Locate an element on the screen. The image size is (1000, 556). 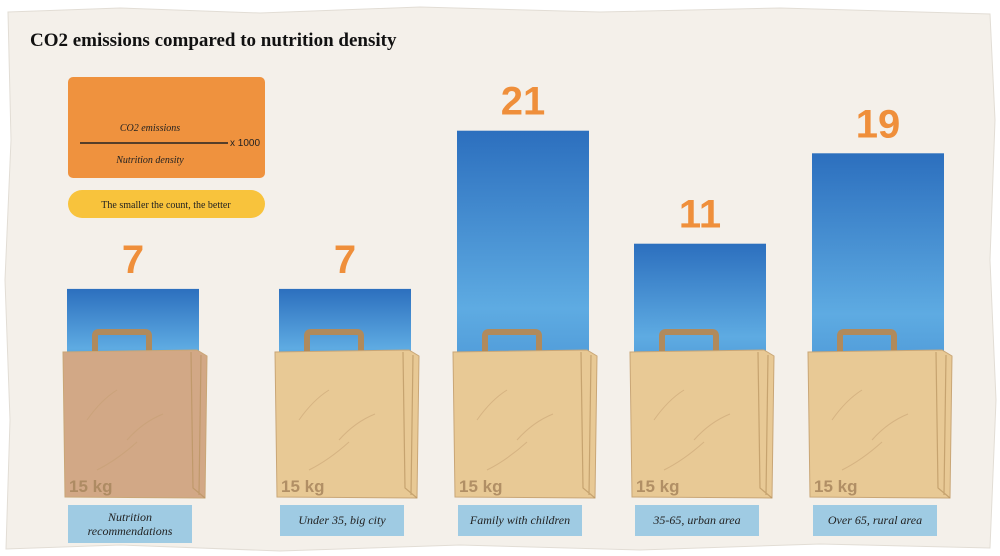
note-pill is located at coordinates (166, 204).